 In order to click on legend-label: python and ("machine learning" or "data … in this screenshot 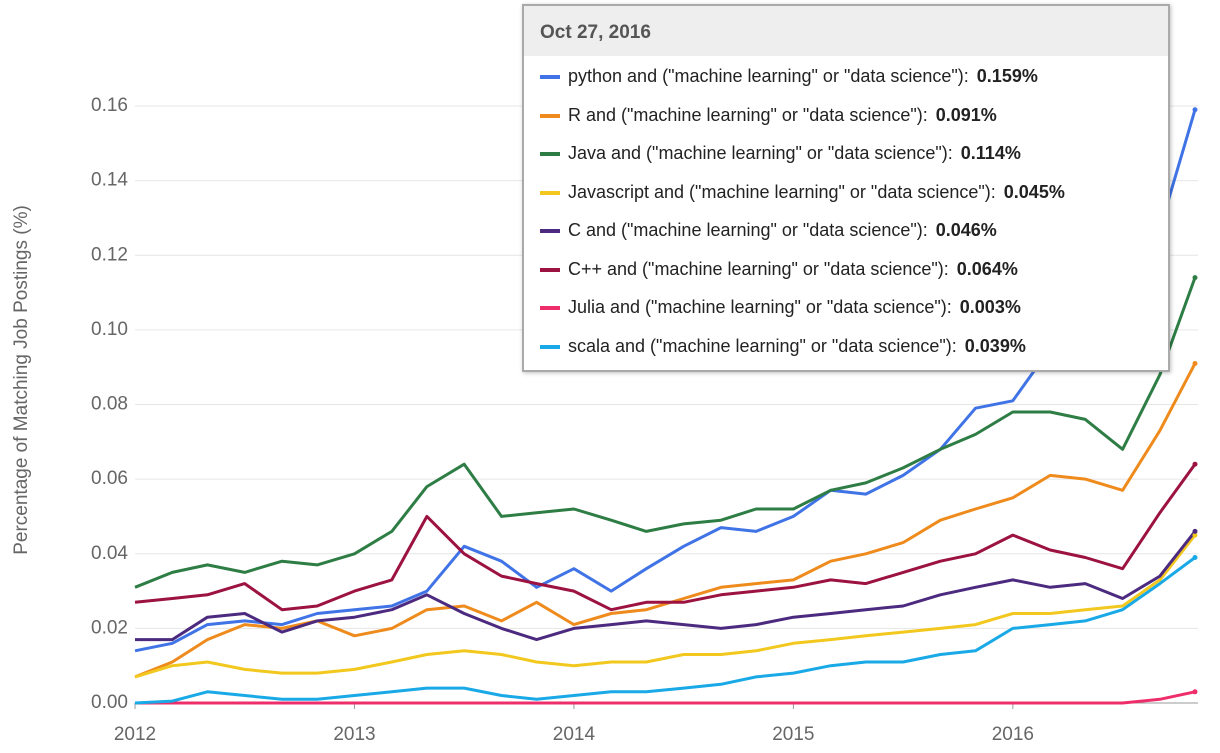, I will do `click(772, 76)`.